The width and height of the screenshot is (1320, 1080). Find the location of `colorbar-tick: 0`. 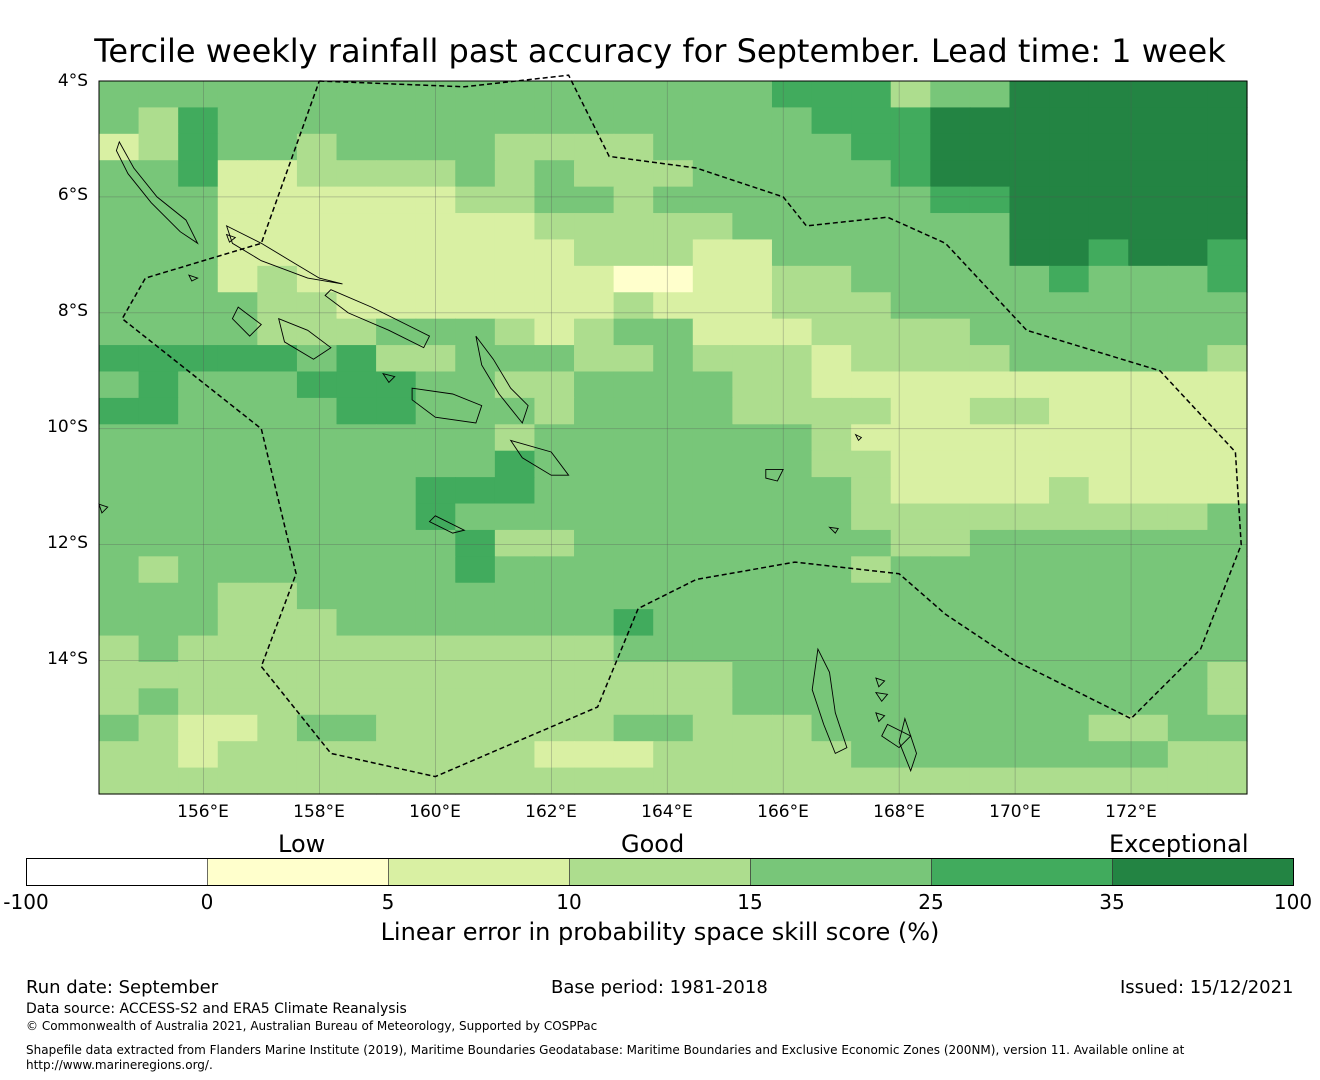

colorbar-tick: 0 is located at coordinates (207, 902).